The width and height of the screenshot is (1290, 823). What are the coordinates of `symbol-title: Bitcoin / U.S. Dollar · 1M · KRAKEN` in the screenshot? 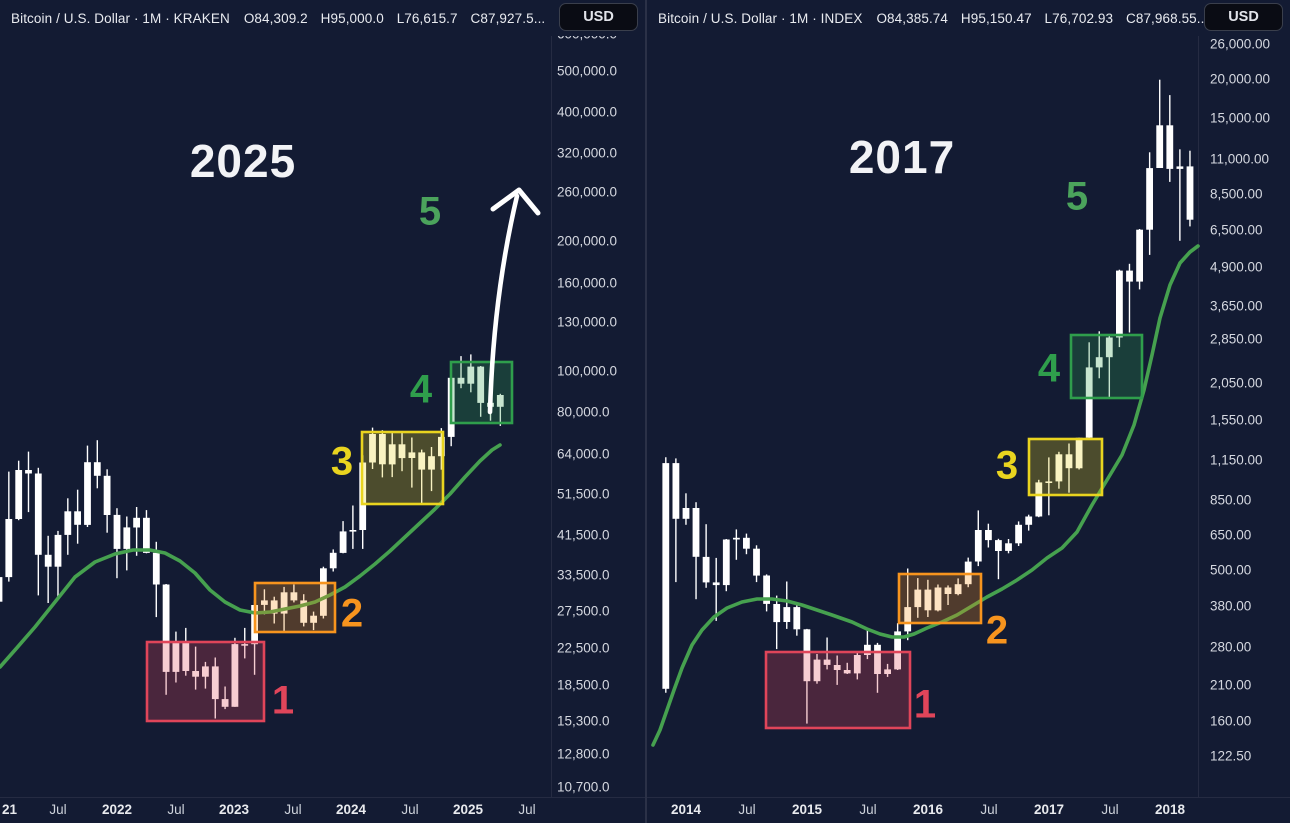 It's located at (120, 18).